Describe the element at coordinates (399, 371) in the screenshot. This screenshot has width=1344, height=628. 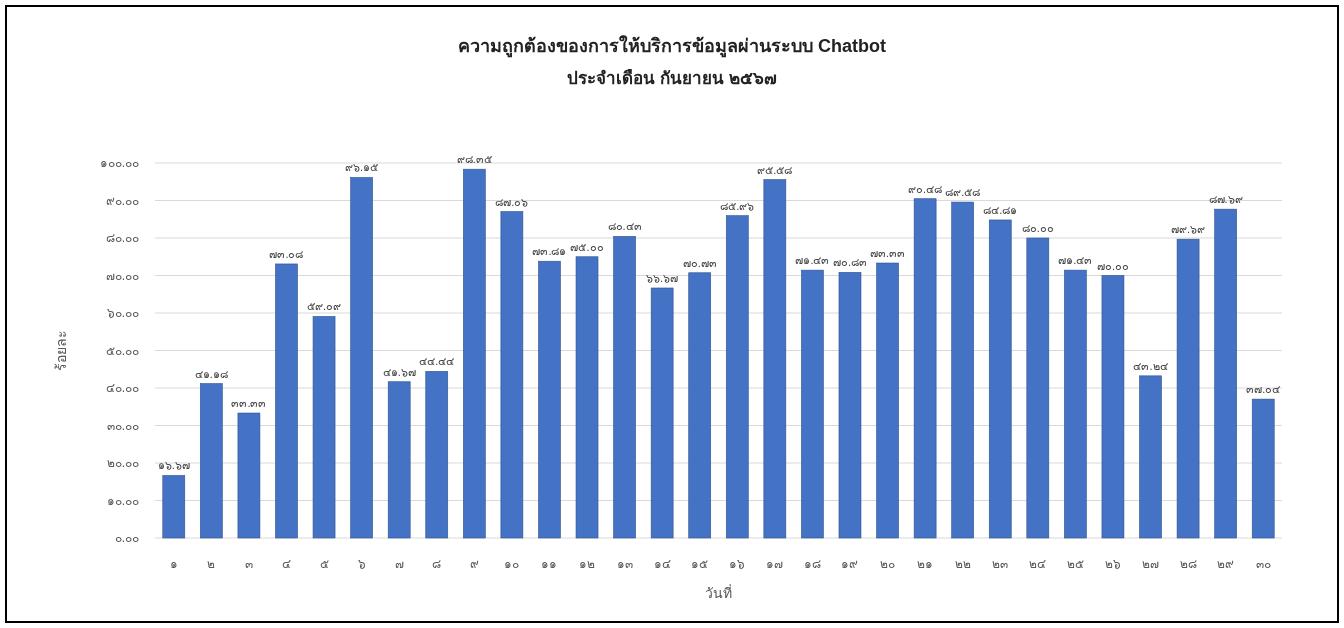
I see `value-label: ๔๑.๖๗` at that location.